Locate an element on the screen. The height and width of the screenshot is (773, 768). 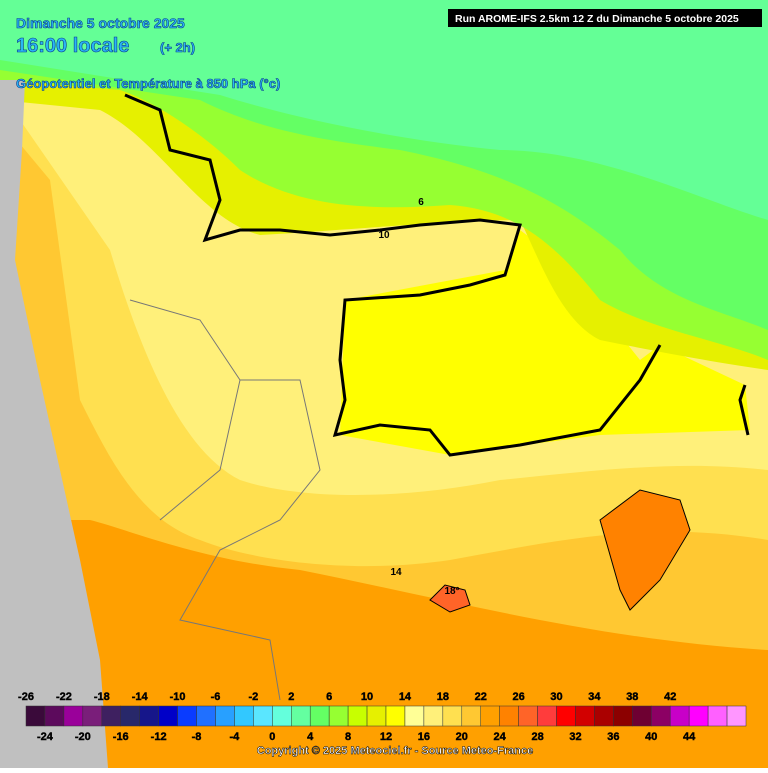
legend-label: 20 is located at coordinates (462, 737).